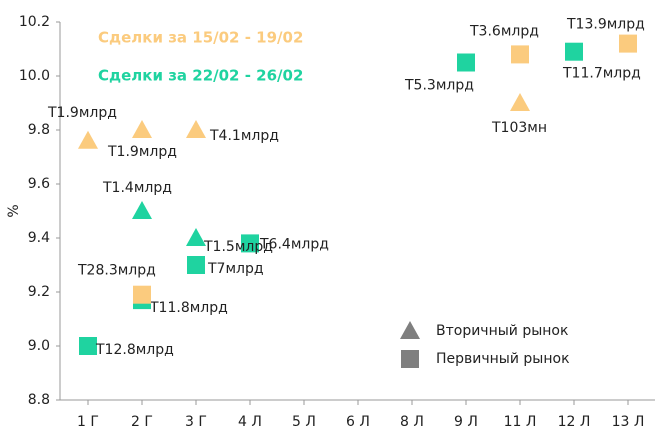 This screenshot has height=430, width=669. Describe the element at coordinates (200, 38) in the screenshot. I see `legend-group: Сделки за 15/02 - 19/02` at that location.